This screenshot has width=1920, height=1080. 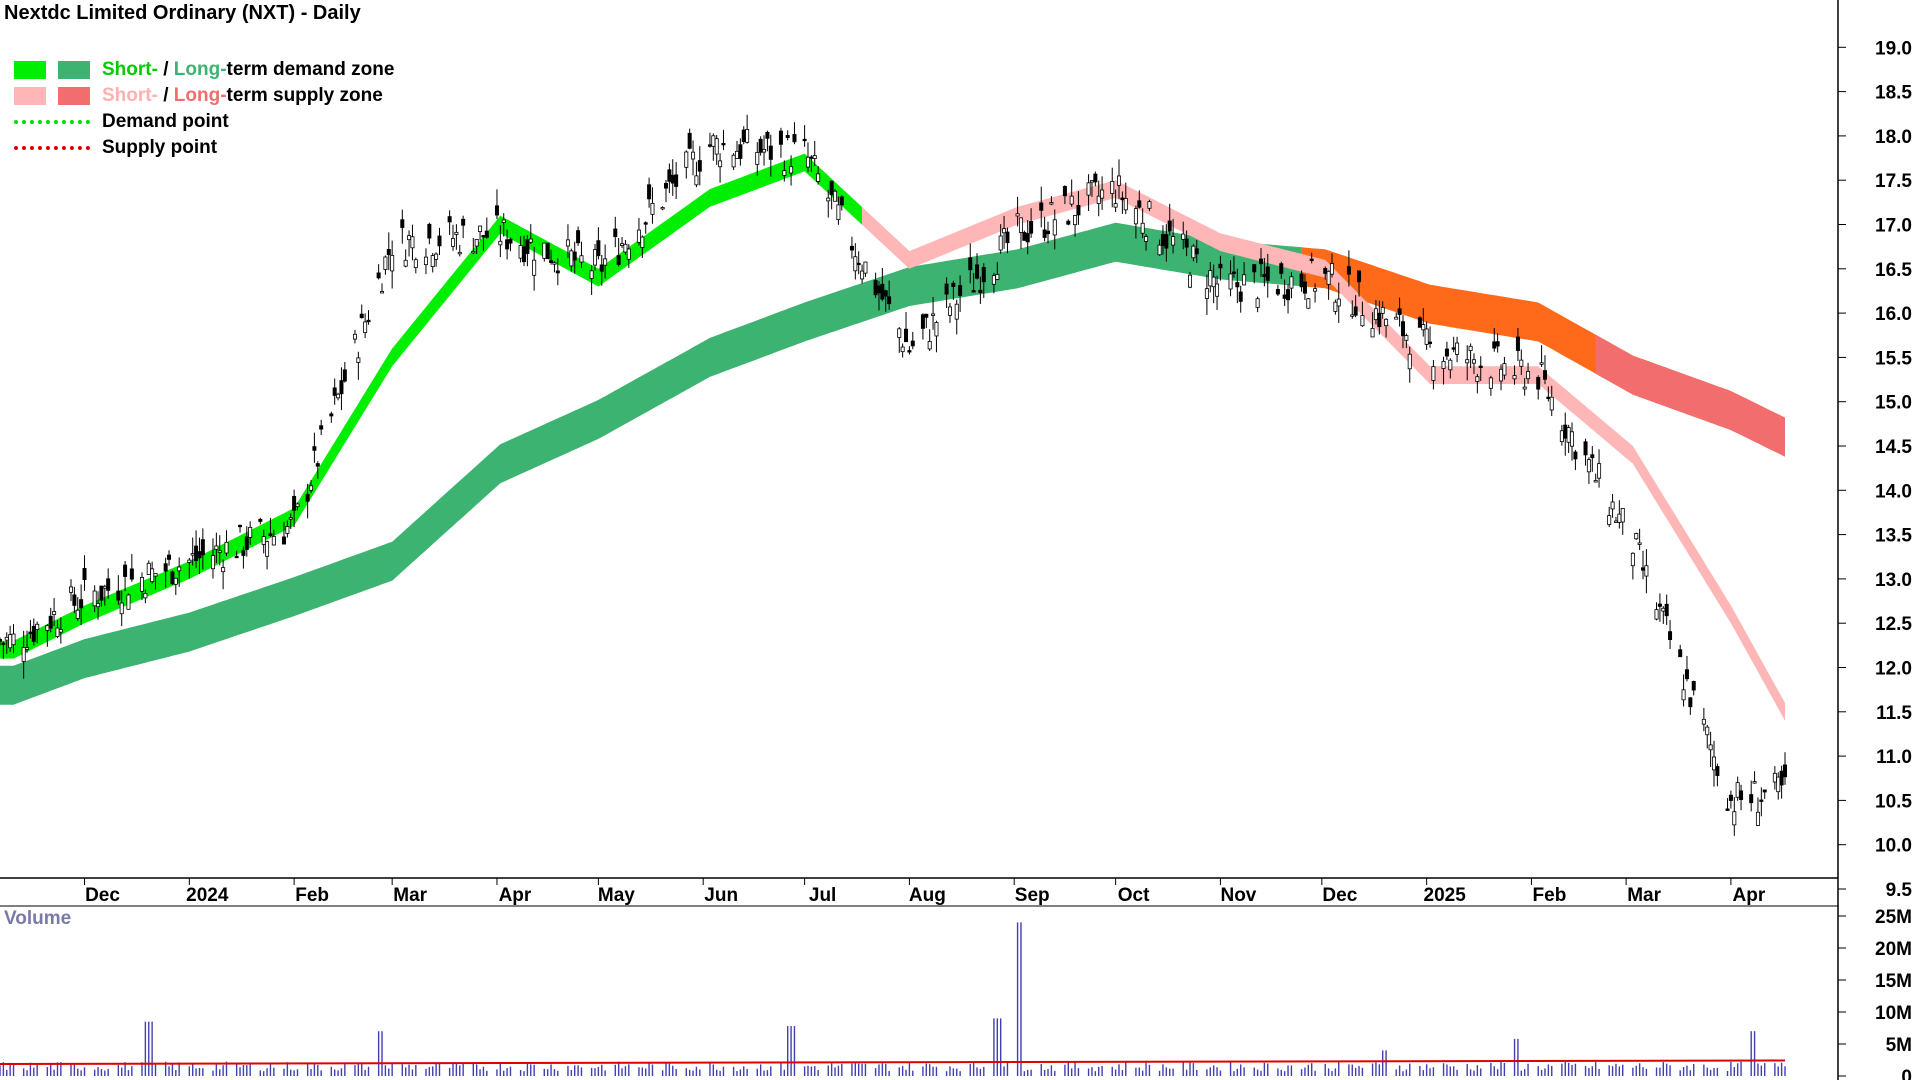 What do you see at coordinates (1893, 314) in the screenshot?
I see `y-tick-label: 16.0` at bounding box center [1893, 314].